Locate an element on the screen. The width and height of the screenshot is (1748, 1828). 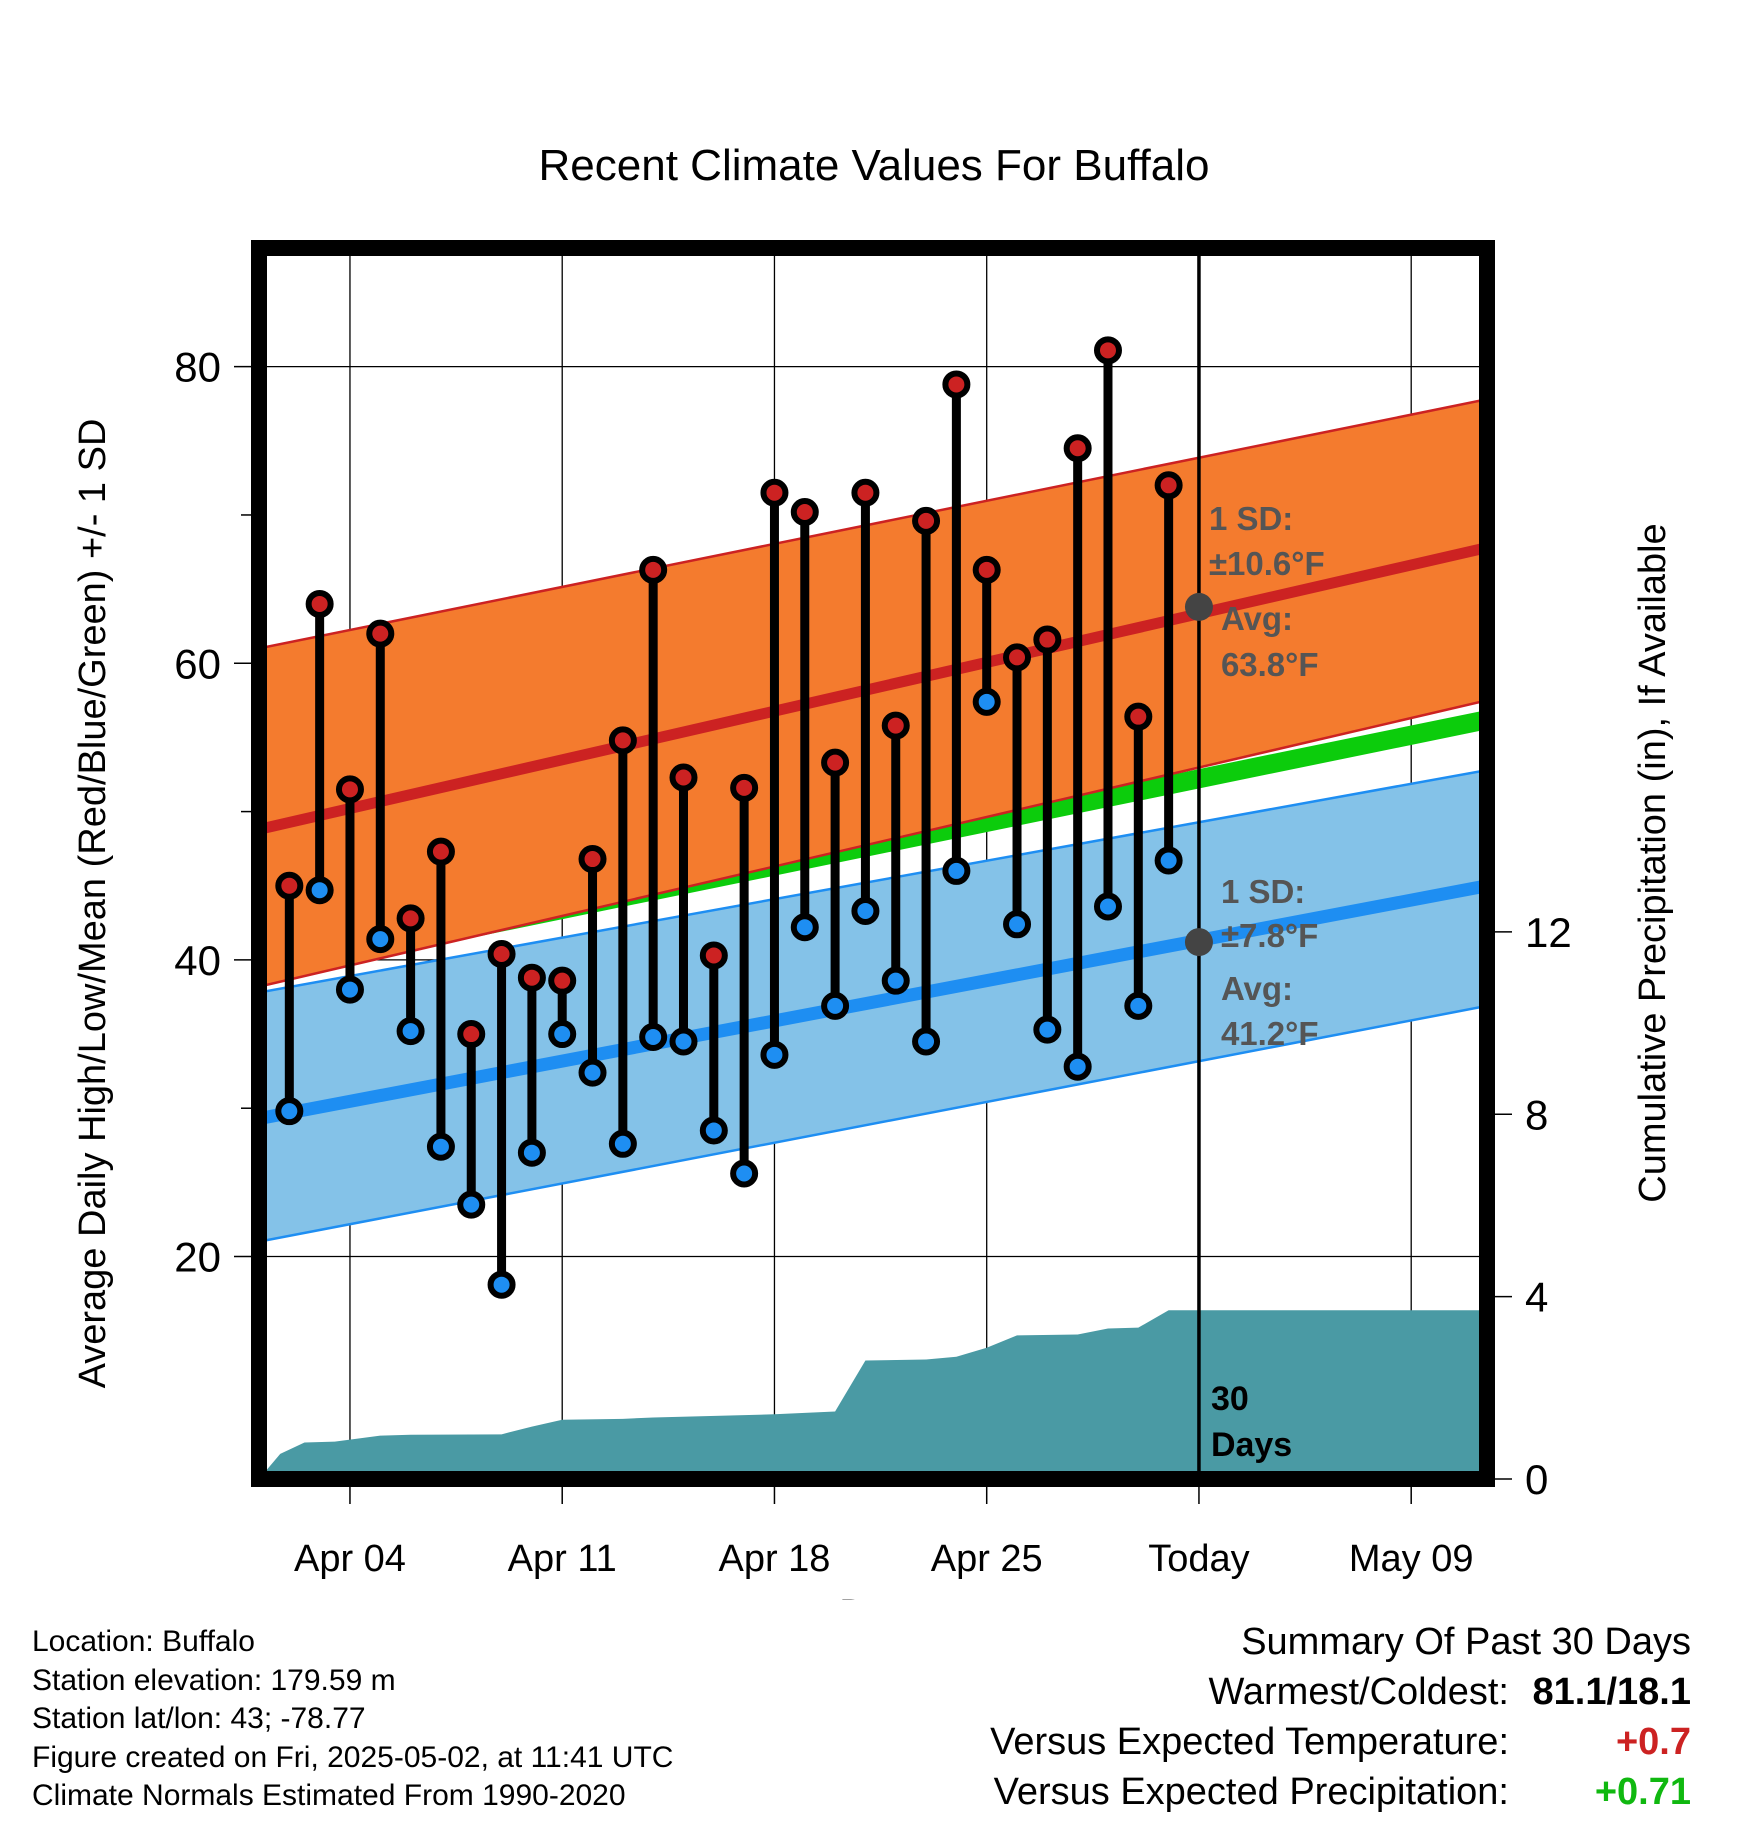
normals-text: Climate Normals Estimated From 1990-2020 is located at coordinates (329, 1795).